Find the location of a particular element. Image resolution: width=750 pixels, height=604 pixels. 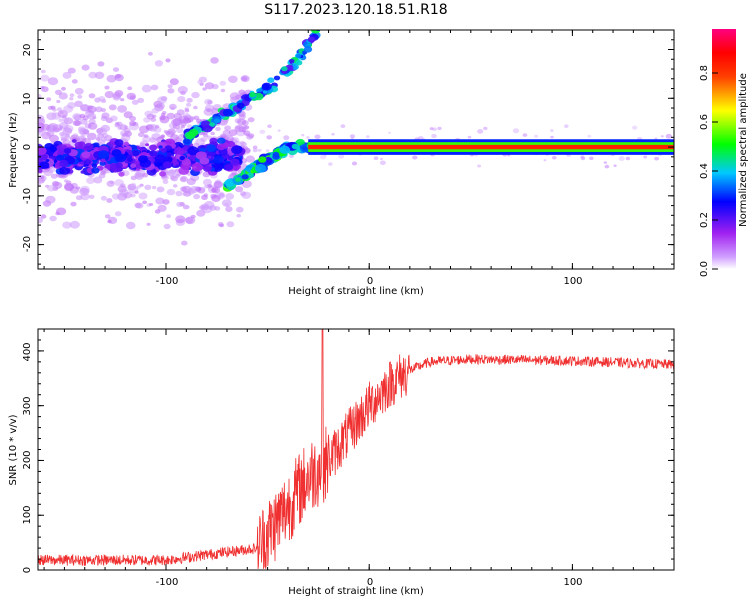

snr-ylabel: SNR (10 * v/v) is located at coordinates (13, 449).